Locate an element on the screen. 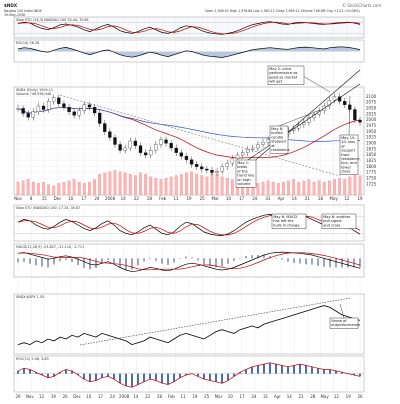 Image resolution: width=400 pixels, height=404 pixels. x-tick-label-bottom: Nov is located at coordinates (30, 396).